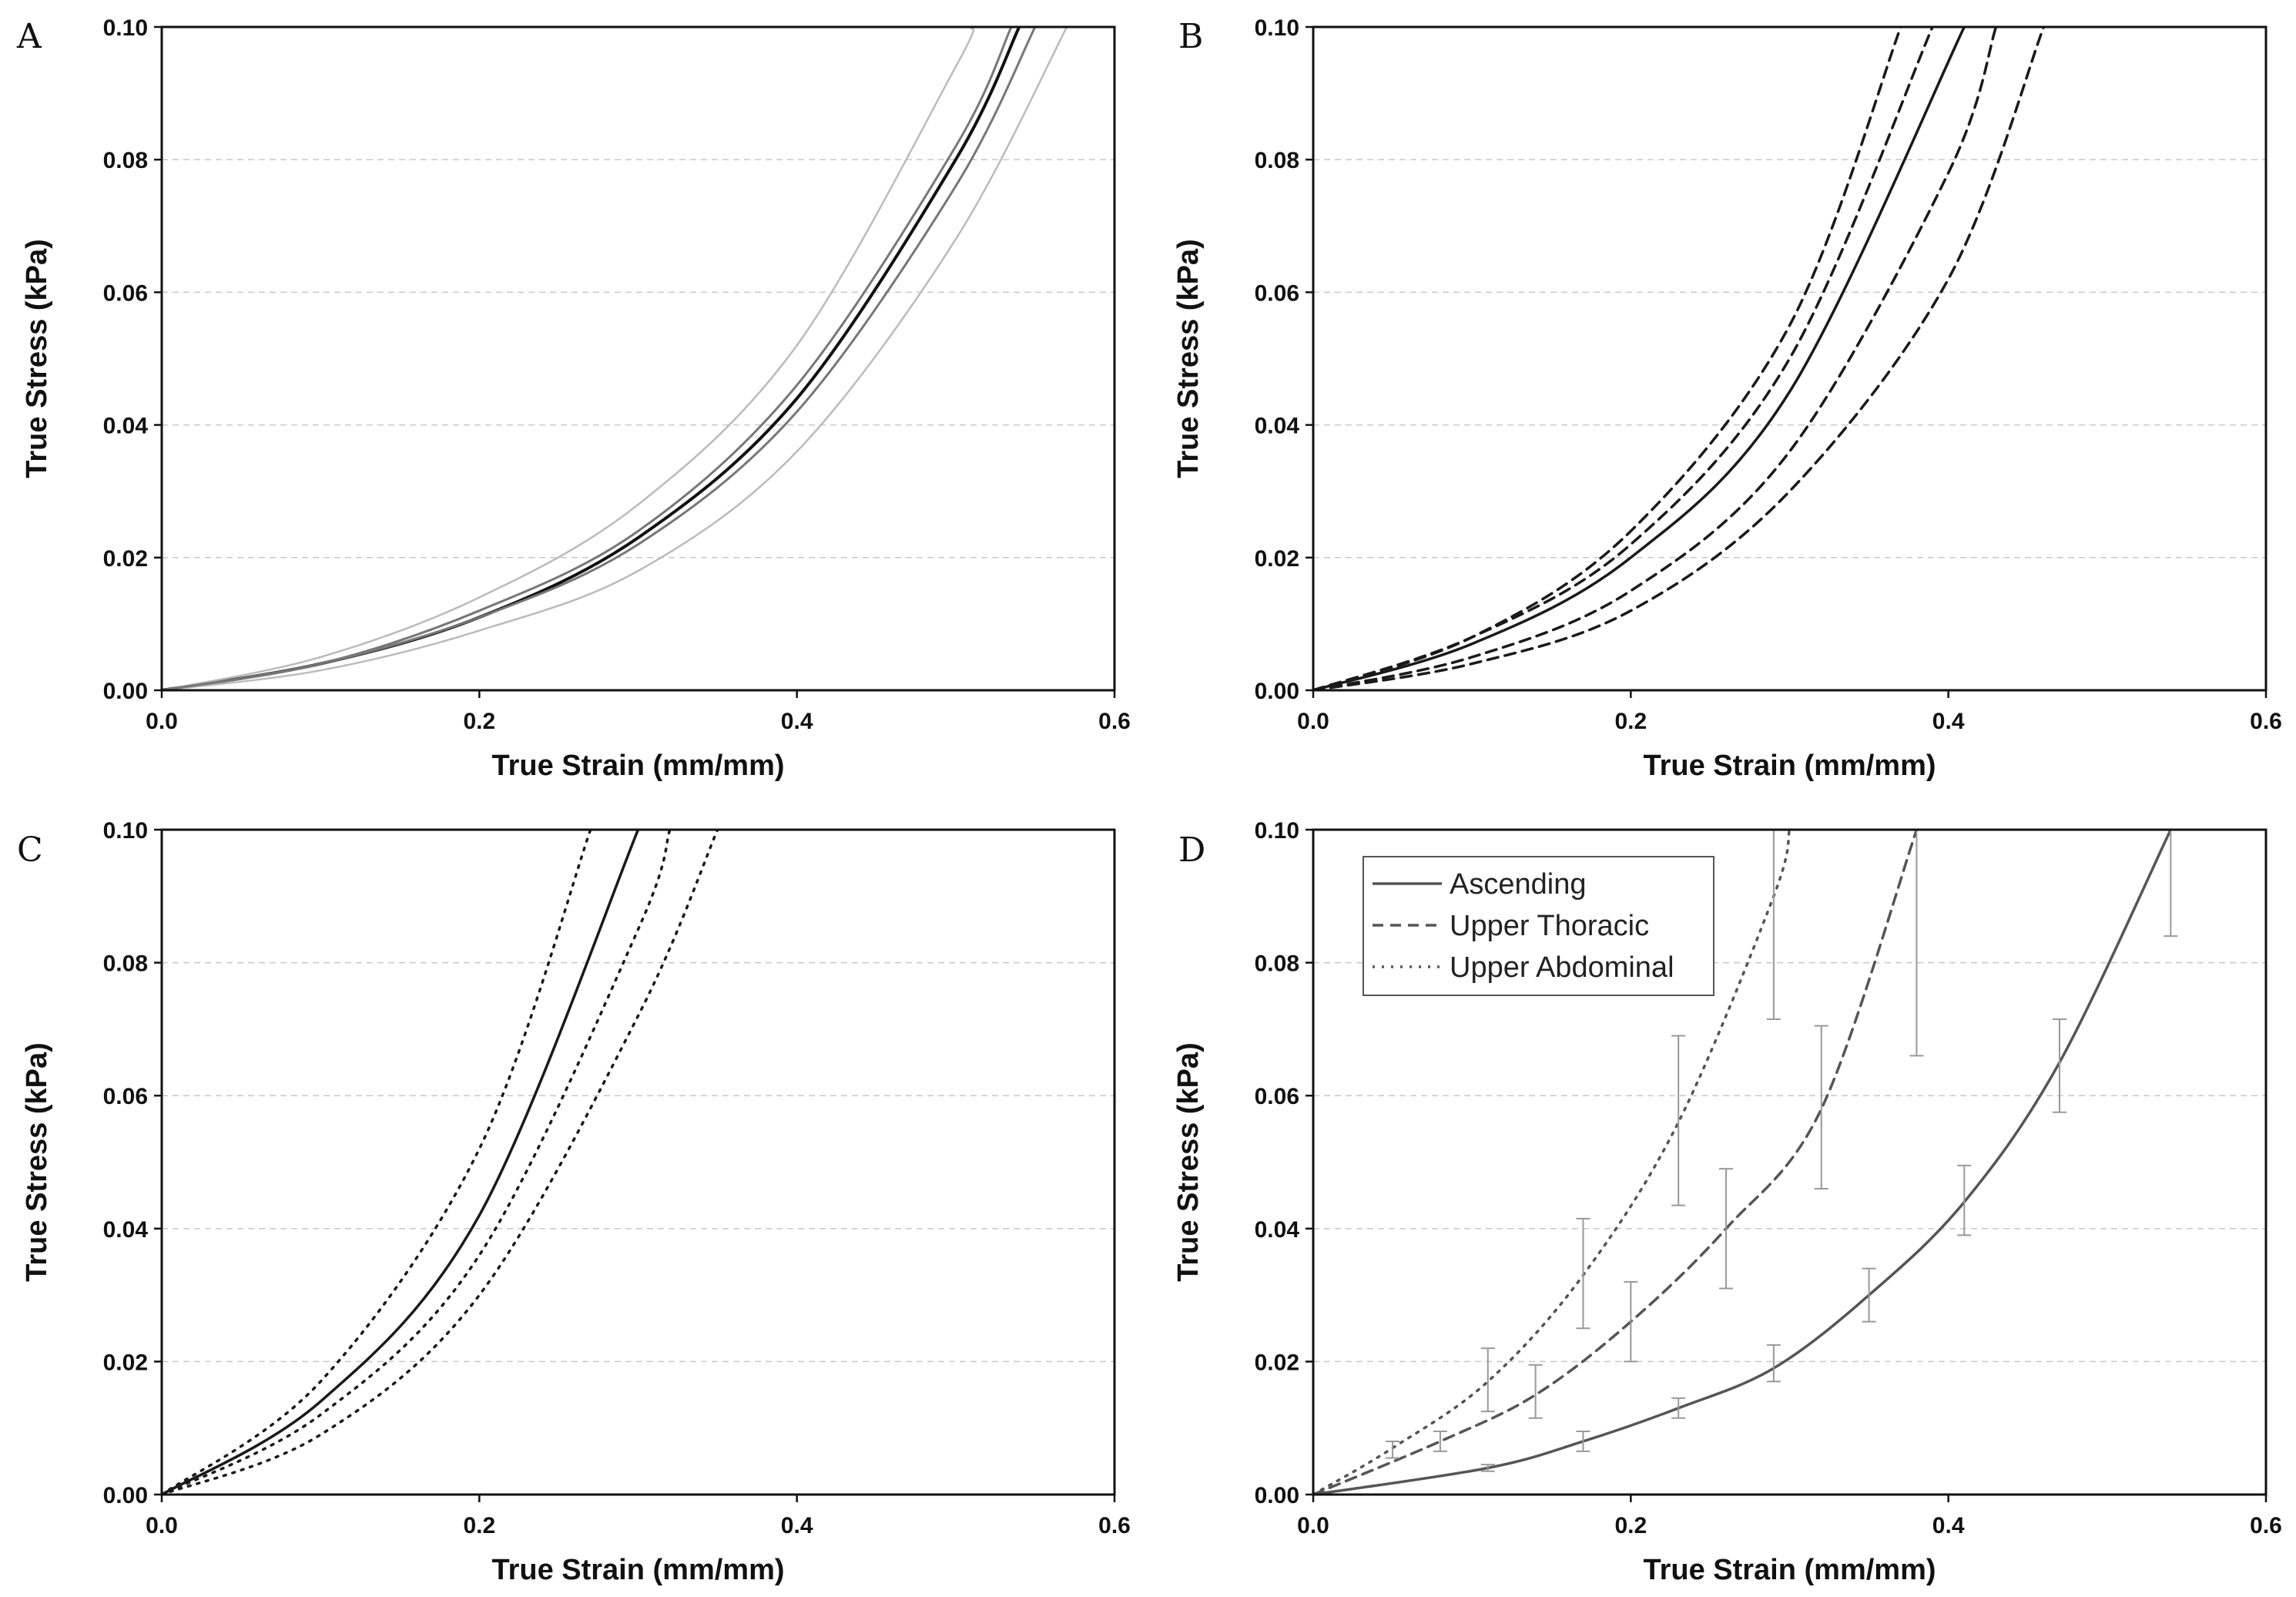 The image size is (2296, 1597). Describe the element at coordinates (29, 36) in the screenshot. I see `panel-letter: A` at that location.